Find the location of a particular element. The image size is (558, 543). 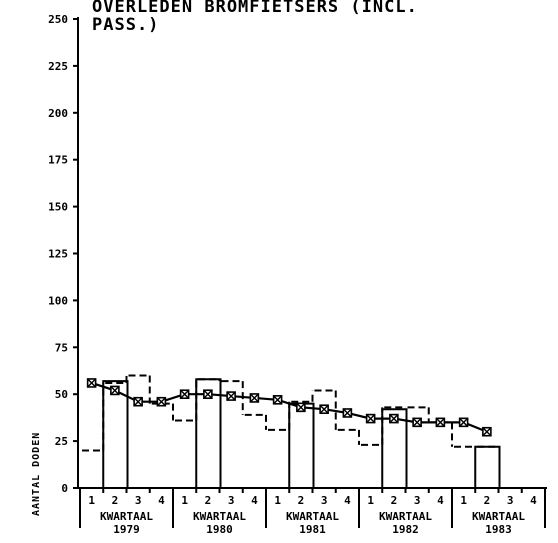

y-tick-label: 75 is located at coordinates (61, 347).